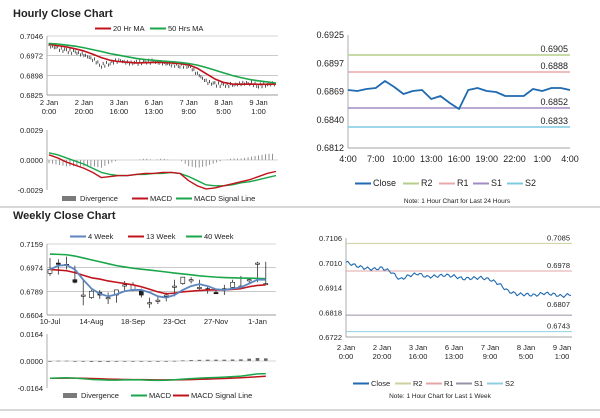 The image size is (600, 418). What do you see at coordinates (31, 268) in the screenshot?
I see `y-tick-label: 0.6974` at bounding box center [31, 268].